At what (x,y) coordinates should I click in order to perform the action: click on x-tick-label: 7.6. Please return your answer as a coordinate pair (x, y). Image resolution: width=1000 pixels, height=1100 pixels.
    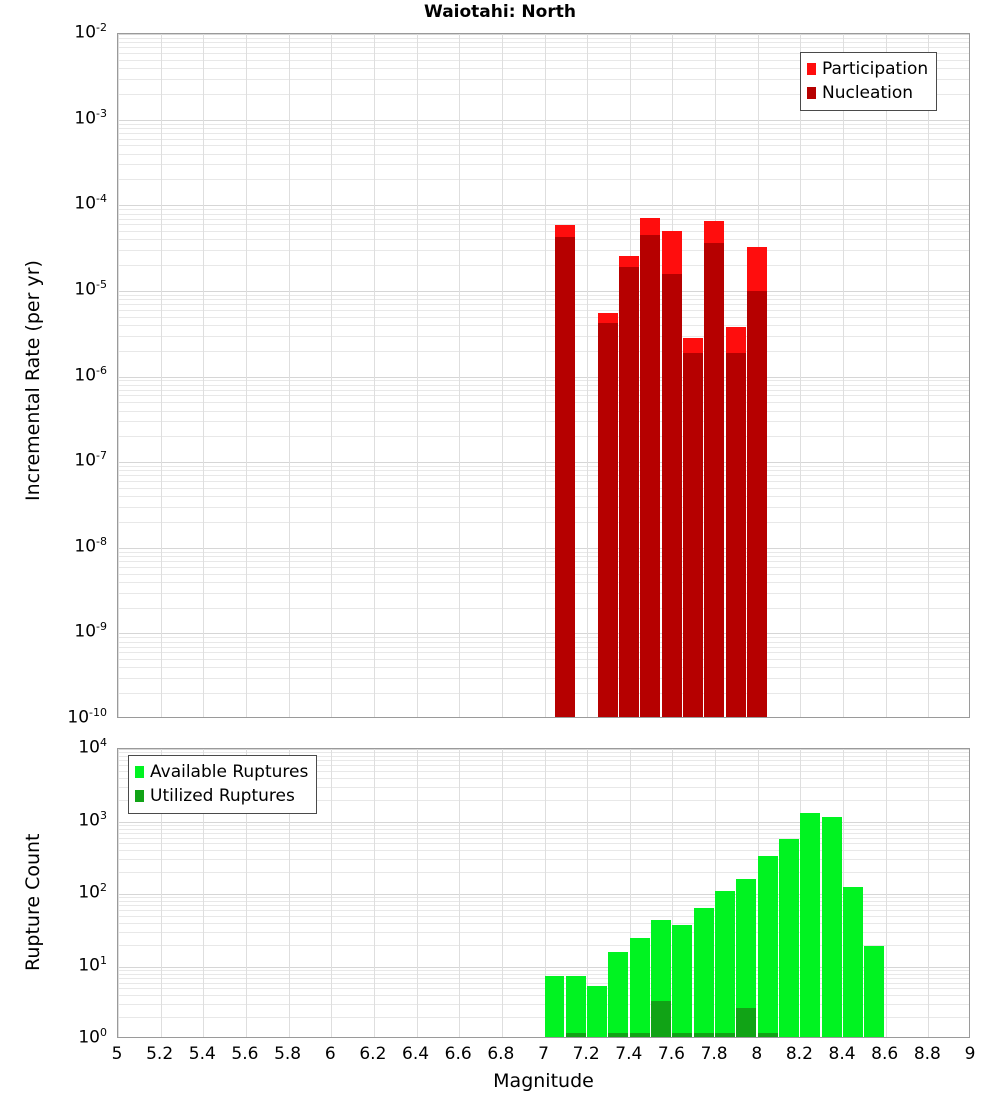
    Looking at the image, I should click on (671, 1054).